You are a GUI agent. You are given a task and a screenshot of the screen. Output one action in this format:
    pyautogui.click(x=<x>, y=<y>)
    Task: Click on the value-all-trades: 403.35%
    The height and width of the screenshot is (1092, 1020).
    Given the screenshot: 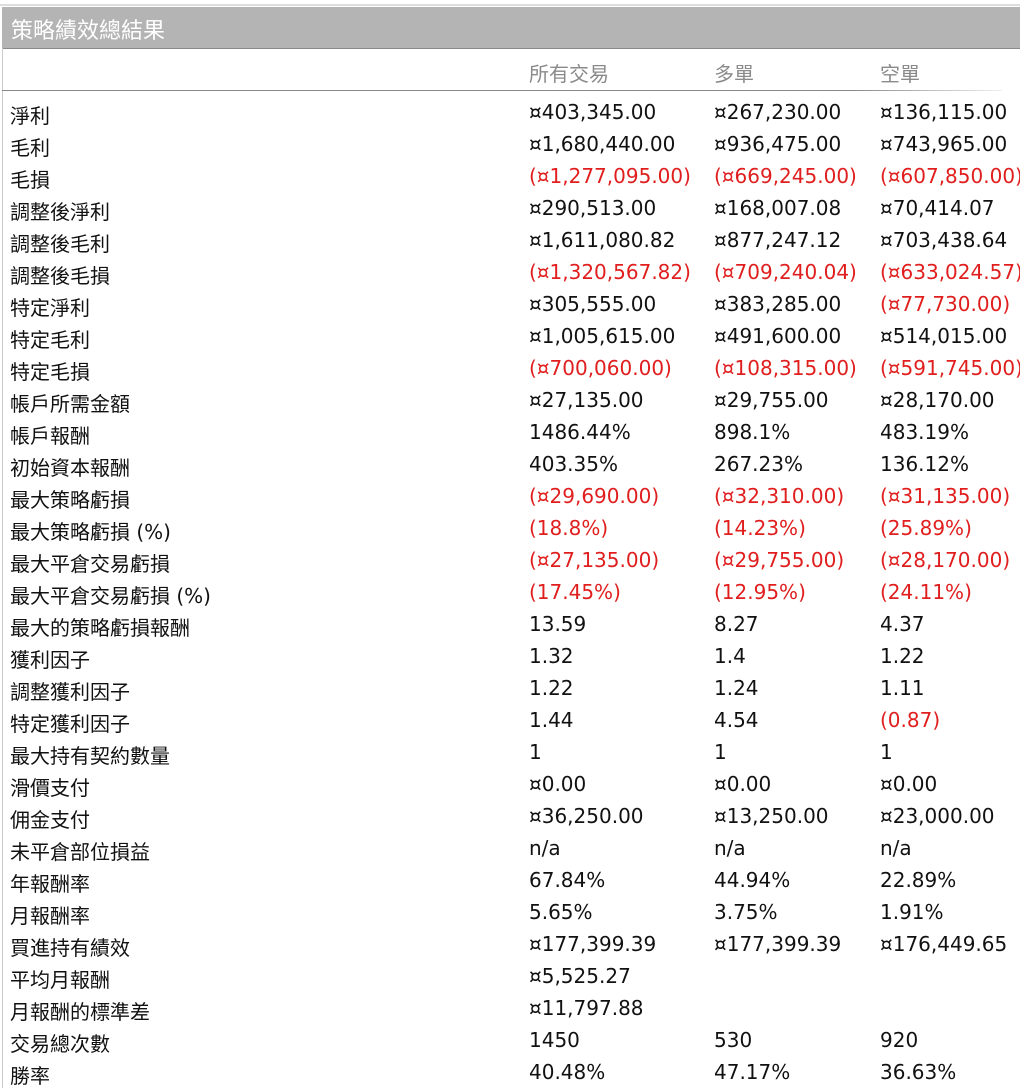 What is the action you would take?
    pyautogui.click(x=573, y=464)
    